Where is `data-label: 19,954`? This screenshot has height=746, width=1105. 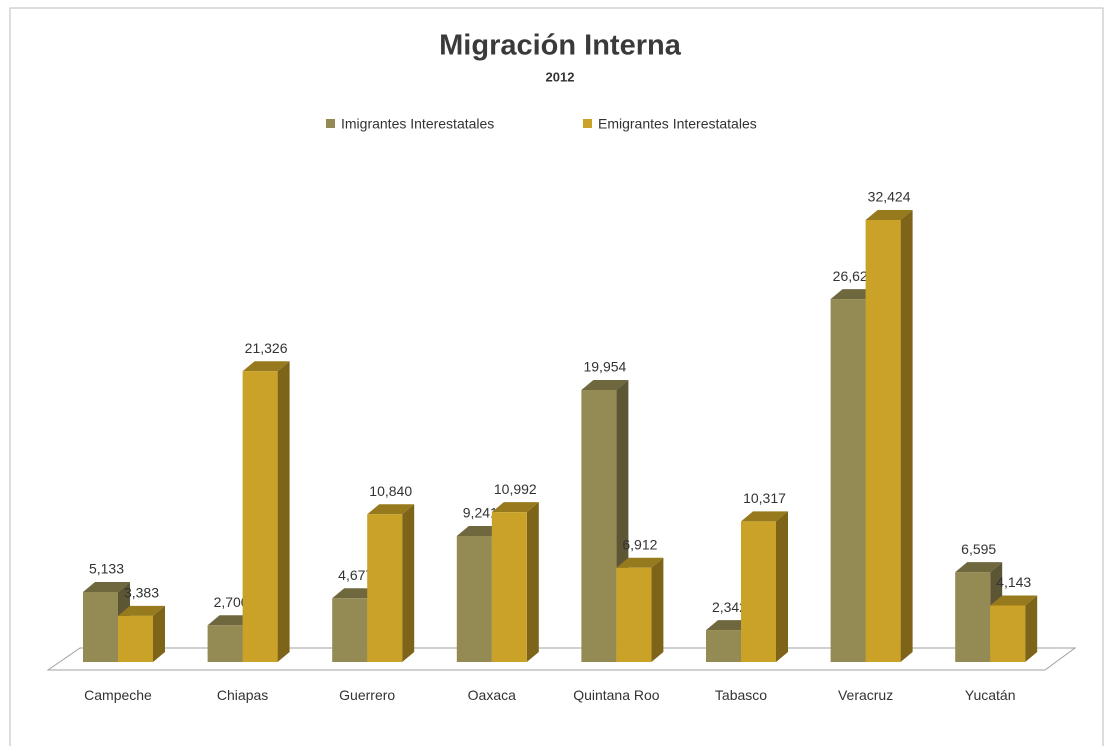 data-label: 19,954 is located at coordinates (604, 367).